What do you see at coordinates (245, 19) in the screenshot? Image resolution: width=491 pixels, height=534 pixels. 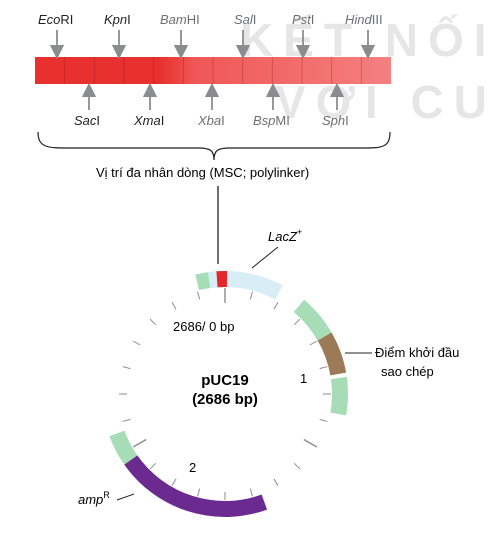 I see `site-label-sali: SalI` at bounding box center [245, 19].